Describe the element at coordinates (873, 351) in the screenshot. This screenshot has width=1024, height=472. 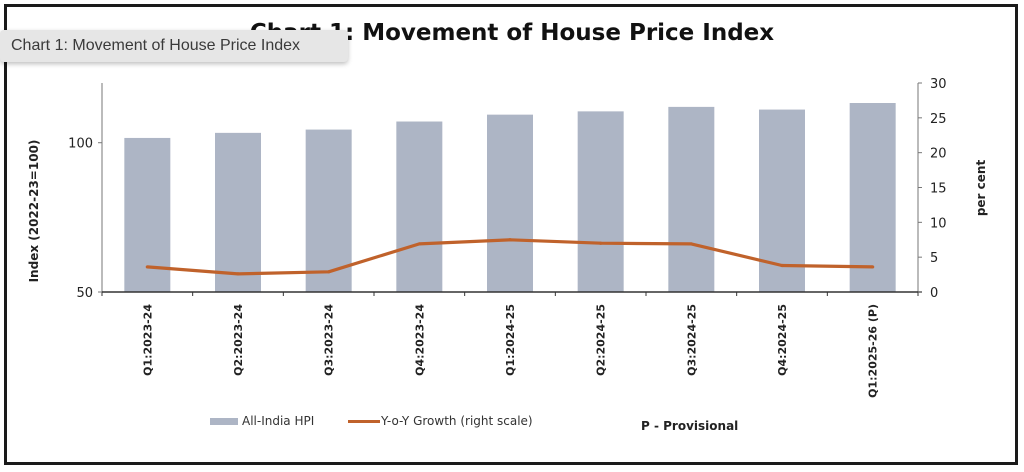
I see `x-tick-label-8: Q1:2025-26 (P)` at that location.